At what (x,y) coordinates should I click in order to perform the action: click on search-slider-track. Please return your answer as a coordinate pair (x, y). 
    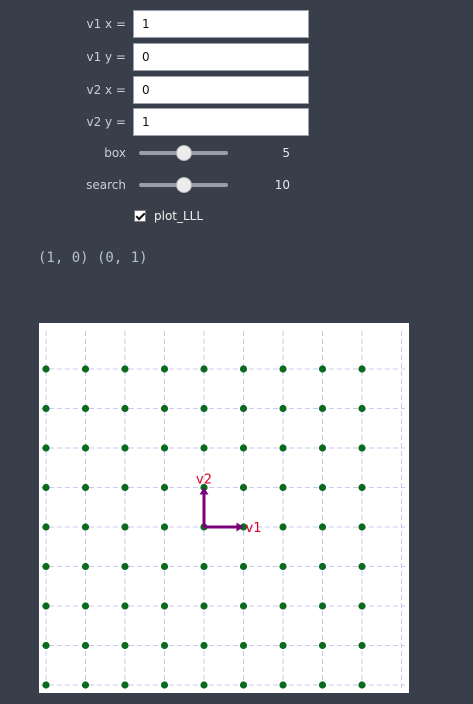
    Looking at the image, I should click on (183, 185).